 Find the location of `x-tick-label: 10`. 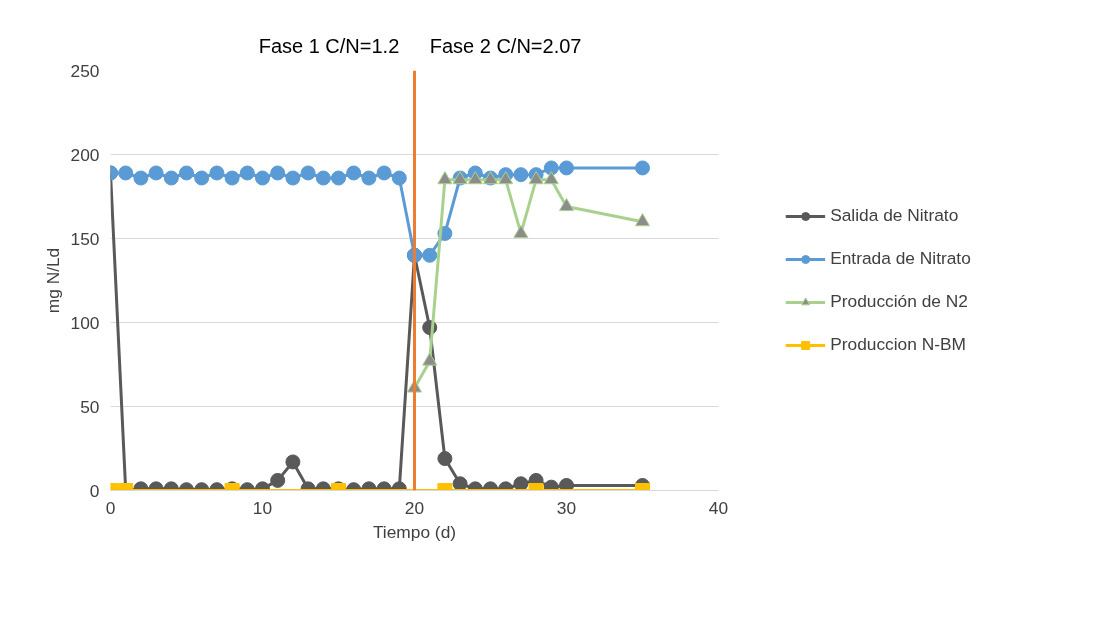

x-tick-label: 10 is located at coordinates (262, 507).